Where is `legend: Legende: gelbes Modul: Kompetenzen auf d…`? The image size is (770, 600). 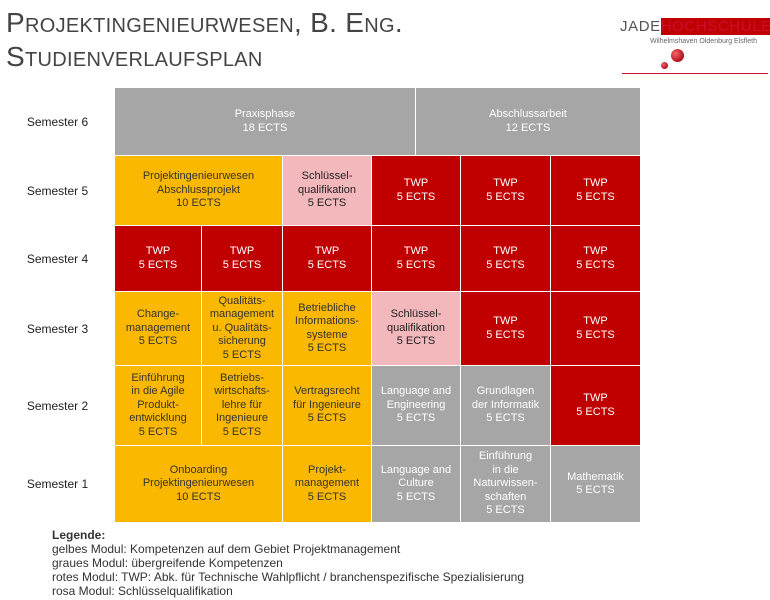 legend: Legende: gelbes Modul: Kompetenzen auf d… is located at coordinates (288, 563).